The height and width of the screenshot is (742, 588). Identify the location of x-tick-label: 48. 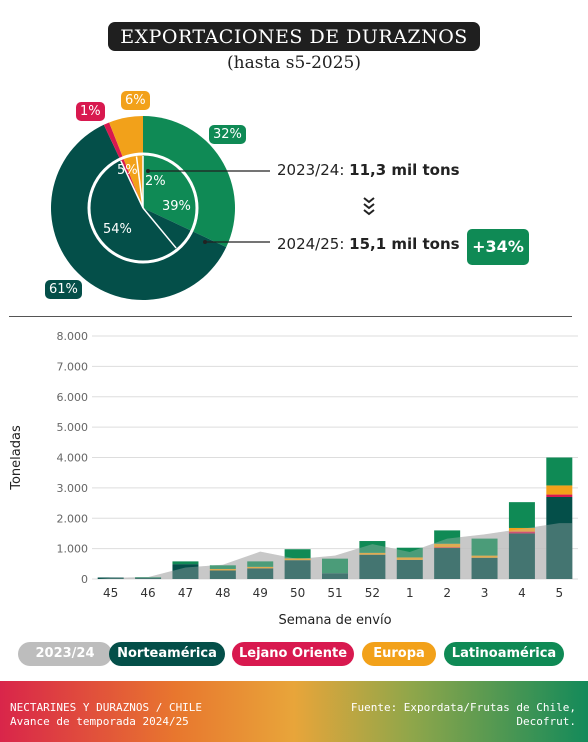
(222, 593).